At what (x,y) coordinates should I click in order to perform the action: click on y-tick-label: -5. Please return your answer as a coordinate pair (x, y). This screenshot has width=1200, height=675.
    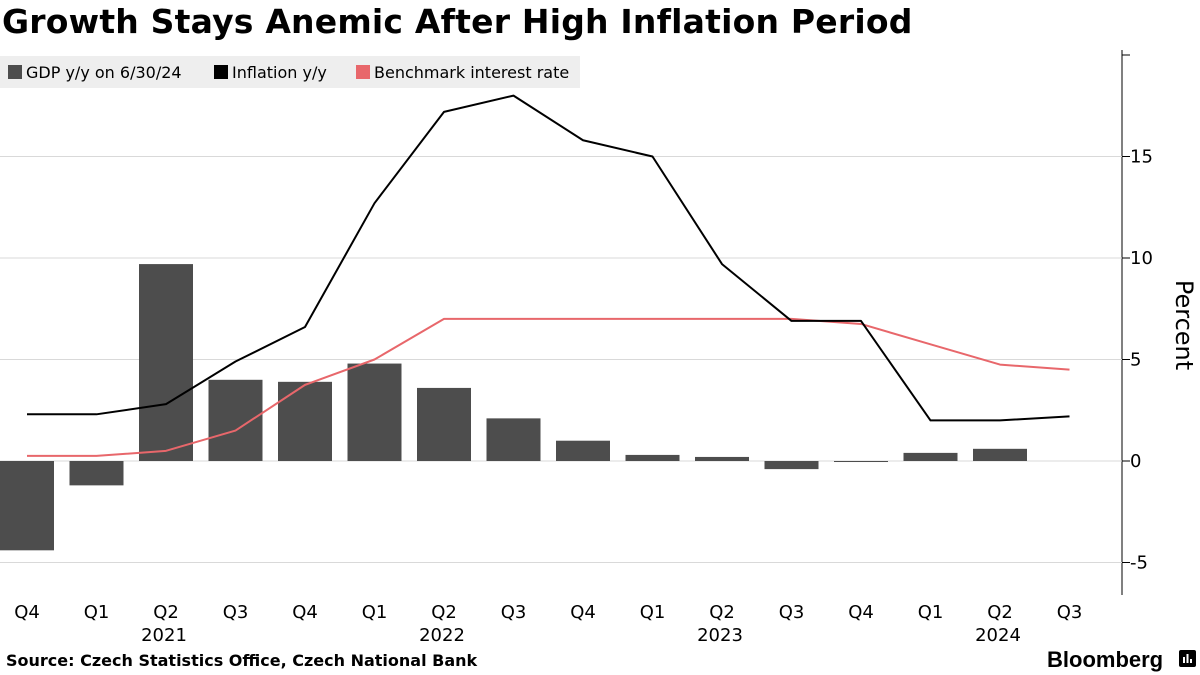
    Looking at the image, I should click on (1139, 563).